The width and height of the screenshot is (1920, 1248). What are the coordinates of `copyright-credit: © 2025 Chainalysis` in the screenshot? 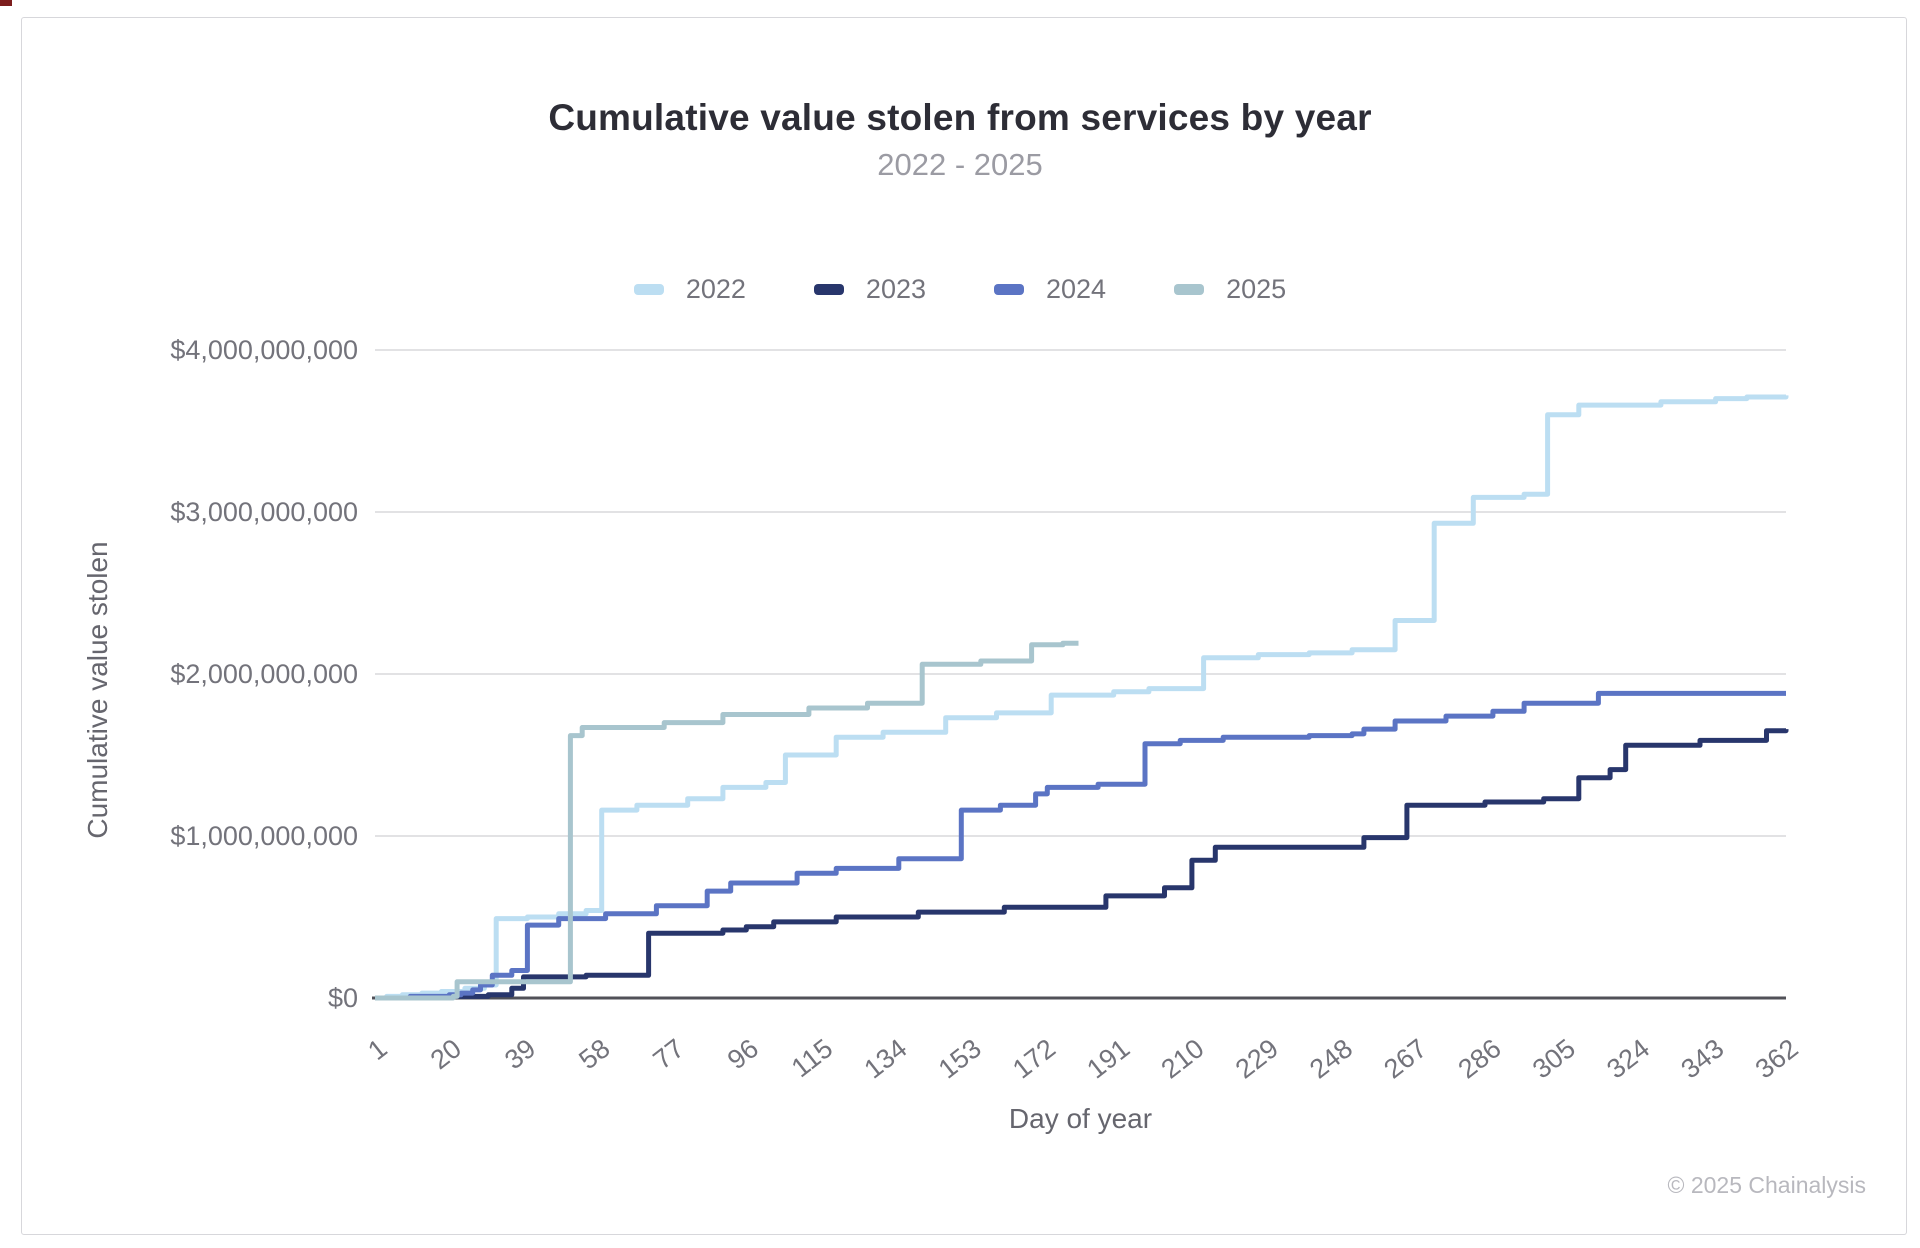 It's located at (1767, 1185).